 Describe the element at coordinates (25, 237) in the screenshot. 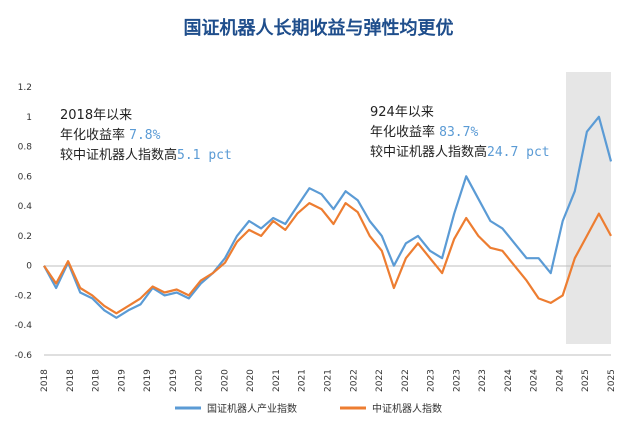

I see `y-tick-label: 0.2` at that location.